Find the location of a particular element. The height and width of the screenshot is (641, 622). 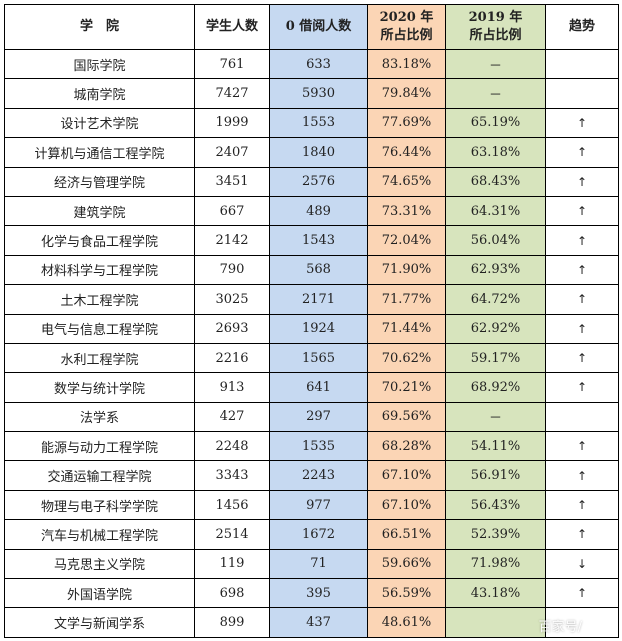

table-row: 能源与动力工程学院 2248 1535 68.28% 54.11% ↑ is located at coordinates (311, 446).